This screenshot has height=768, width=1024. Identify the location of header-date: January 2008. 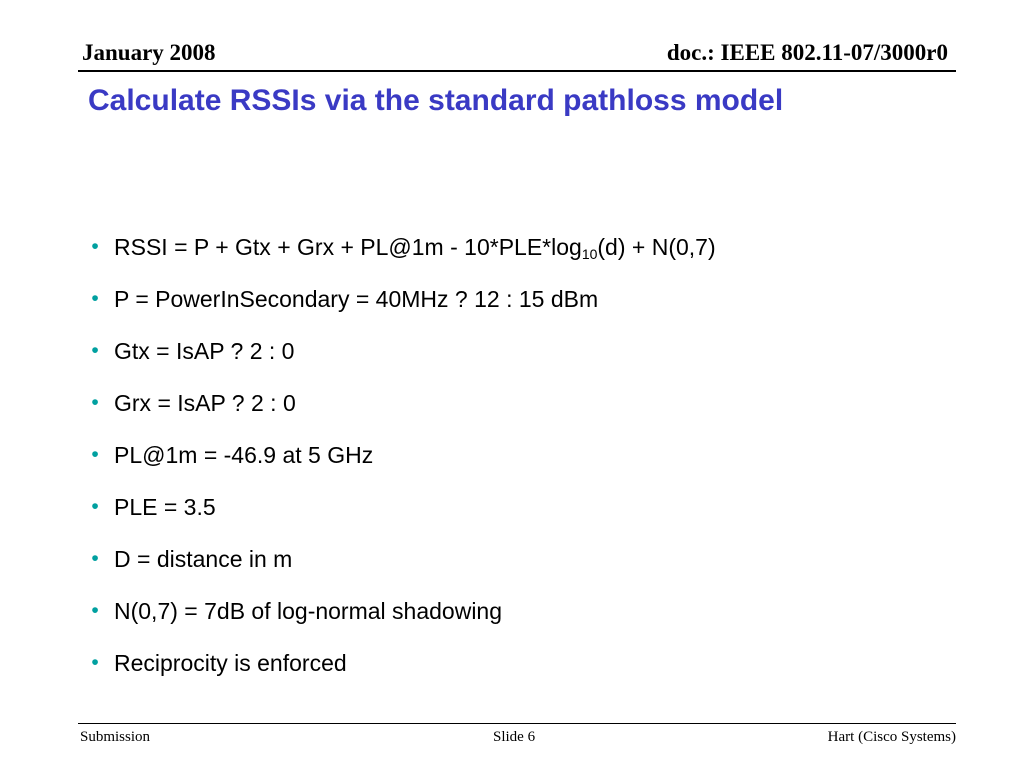
(149, 52).